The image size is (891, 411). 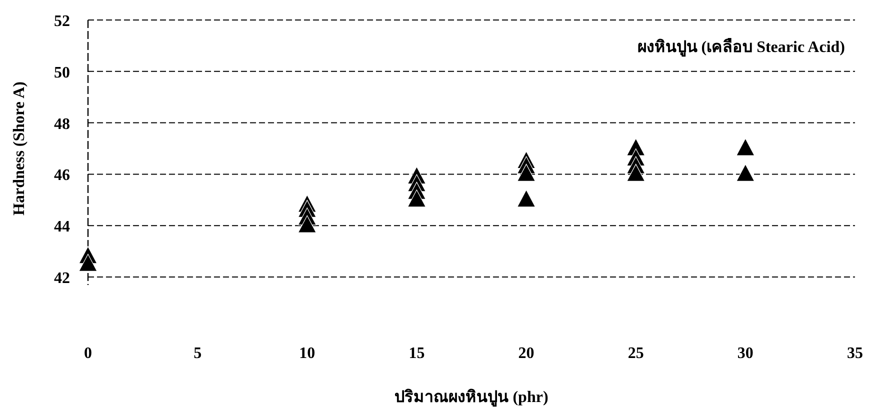 What do you see at coordinates (88, 353) in the screenshot?
I see `x-tick-label: 0` at bounding box center [88, 353].